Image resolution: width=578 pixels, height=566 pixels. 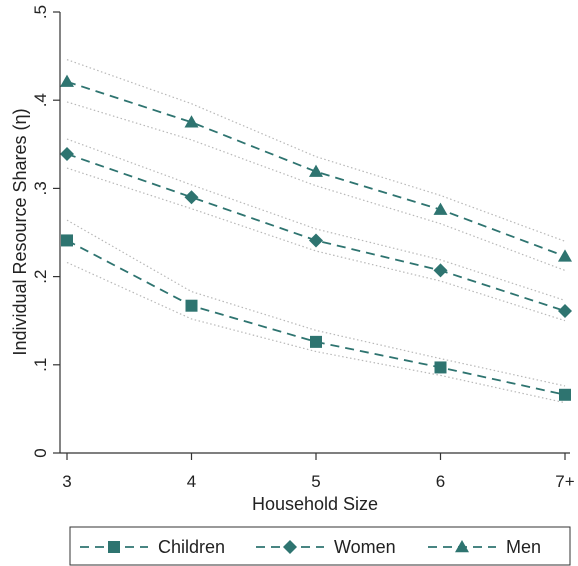 I want to click on legend-box, so click(x=320, y=546).